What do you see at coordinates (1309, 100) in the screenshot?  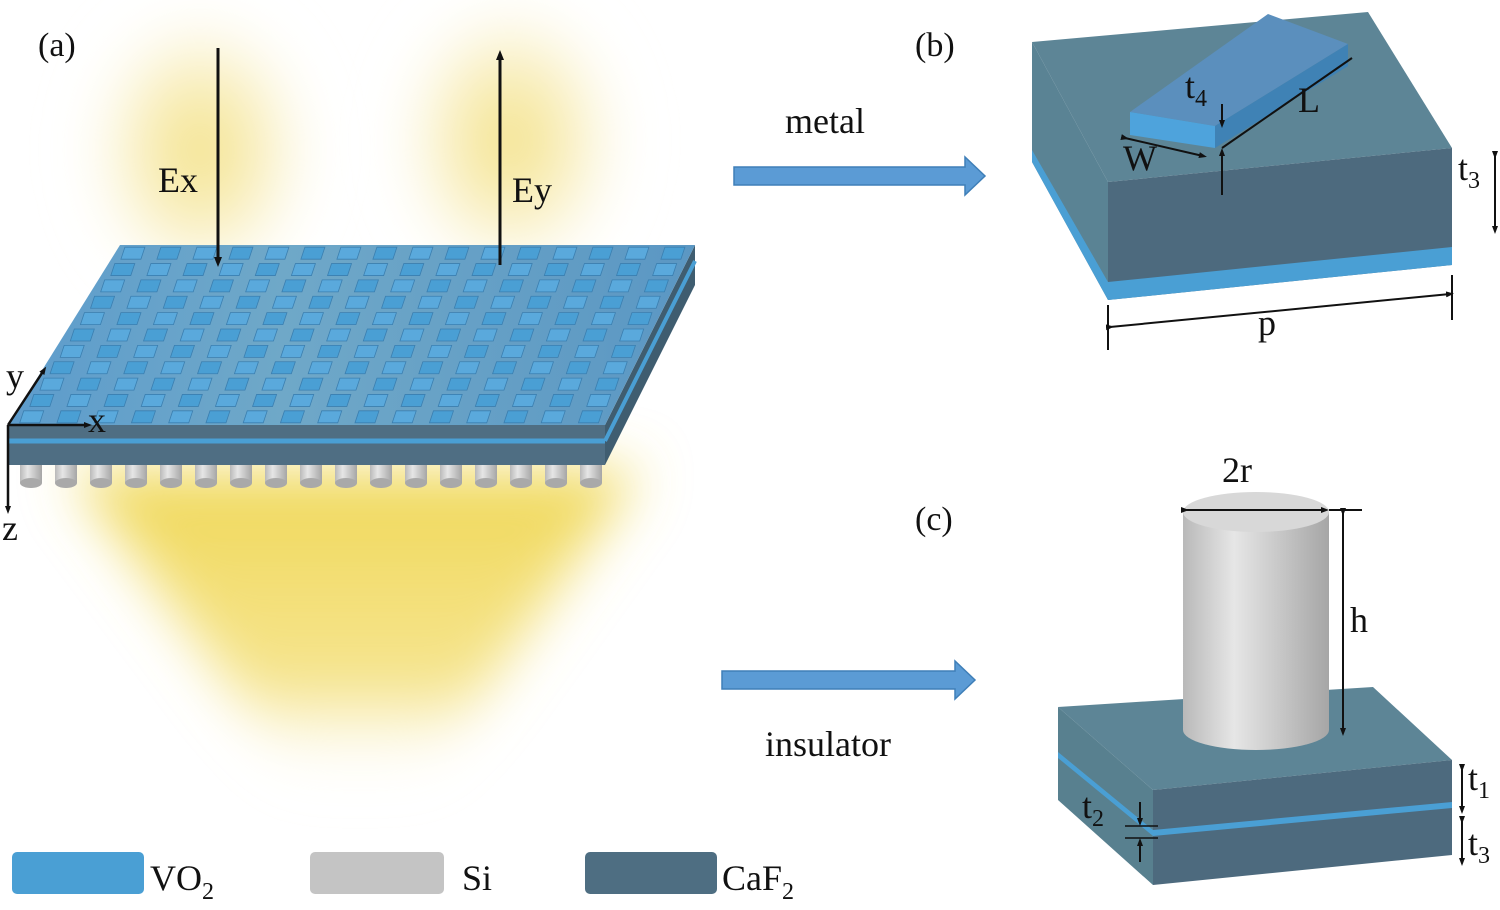 I see `dim-L: L` at bounding box center [1309, 100].